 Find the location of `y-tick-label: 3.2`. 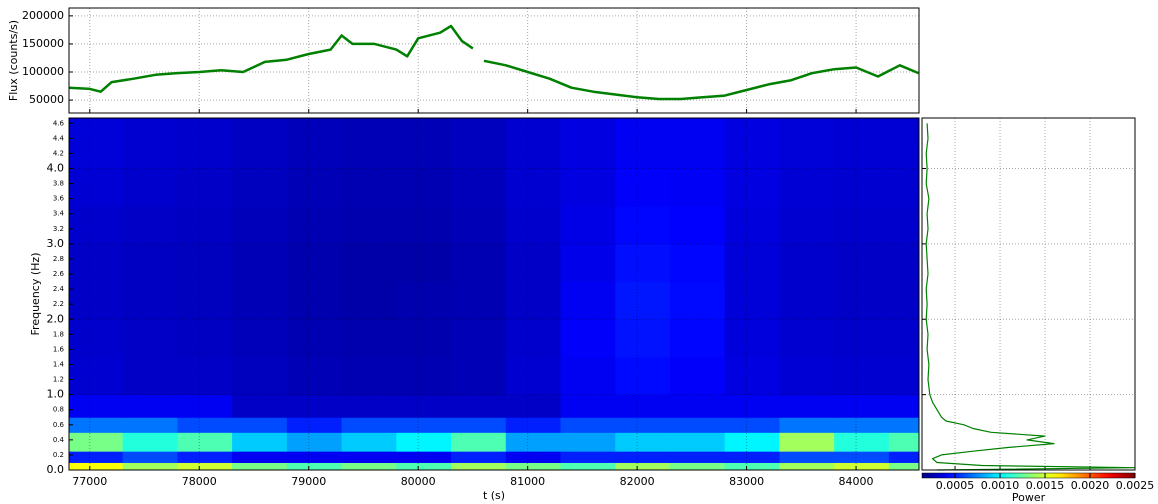

y-tick-label: 3.2 is located at coordinates (58, 229).